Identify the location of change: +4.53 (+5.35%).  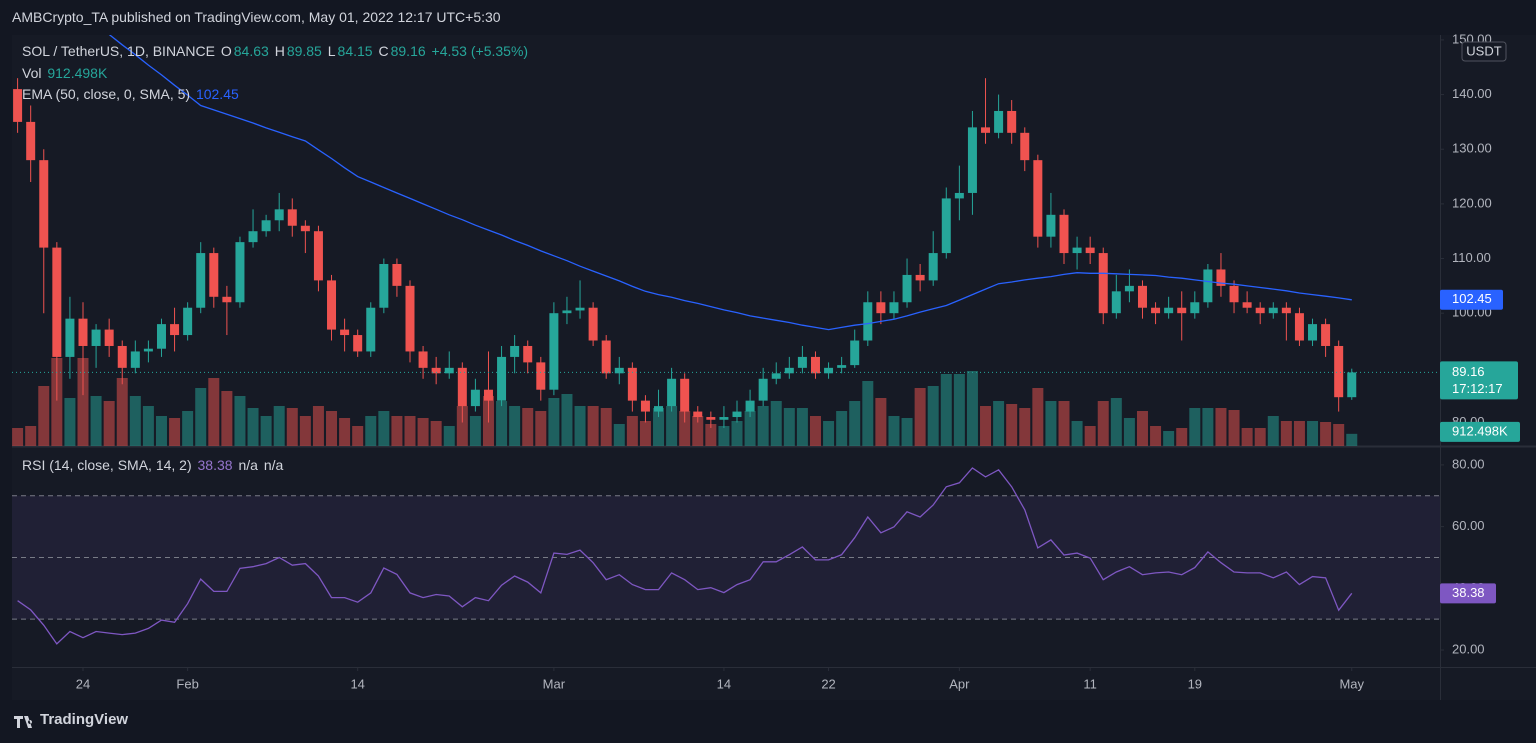
(480, 51).